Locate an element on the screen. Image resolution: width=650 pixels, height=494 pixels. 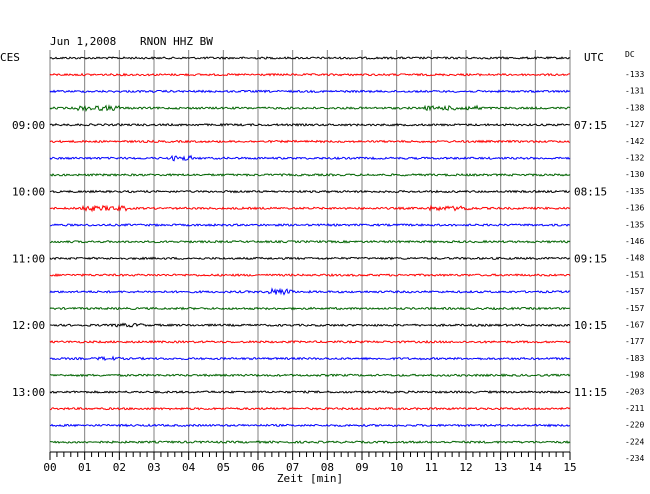
right-time-label: 10:15 is located at coordinates (590, 325).